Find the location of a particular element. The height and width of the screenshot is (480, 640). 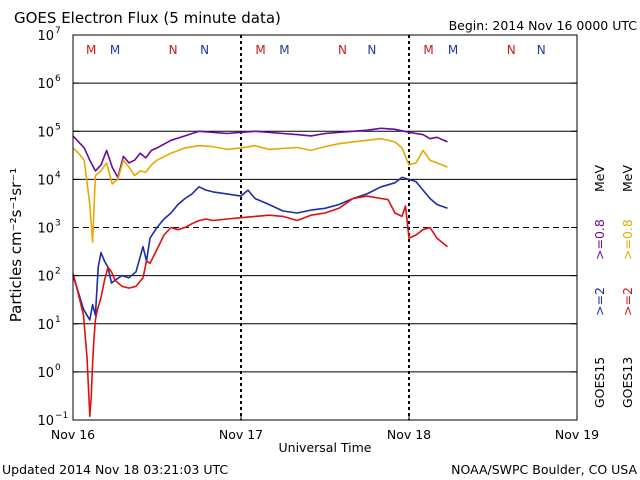

y-tick-exponent: 0 is located at coordinates (58, 368).